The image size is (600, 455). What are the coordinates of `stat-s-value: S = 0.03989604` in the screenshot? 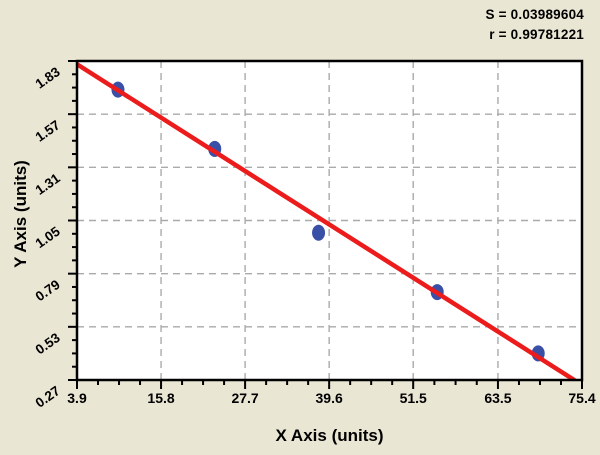 It's located at (534, 14).